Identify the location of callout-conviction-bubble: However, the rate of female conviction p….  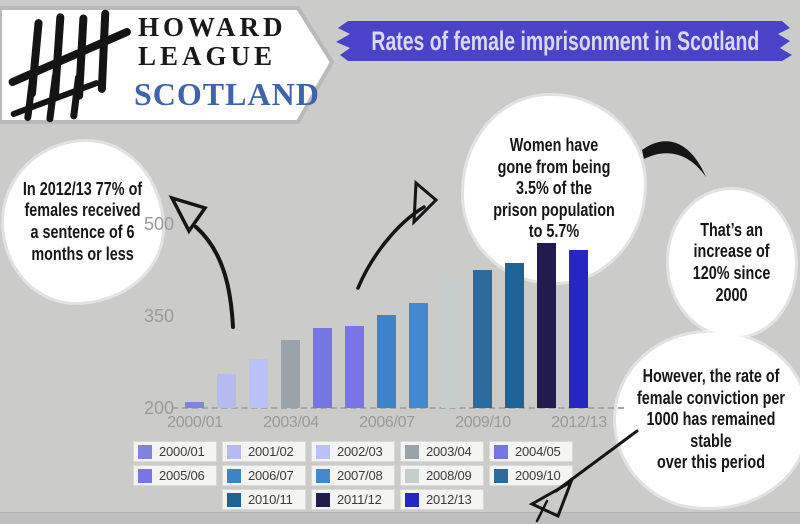
(708, 420).